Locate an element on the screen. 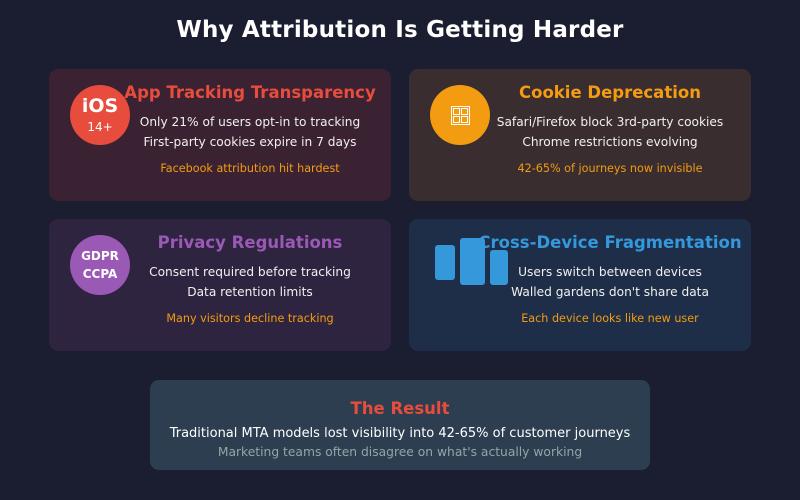  card-heading: Cookie Deprecation is located at coordinates (610, 92).